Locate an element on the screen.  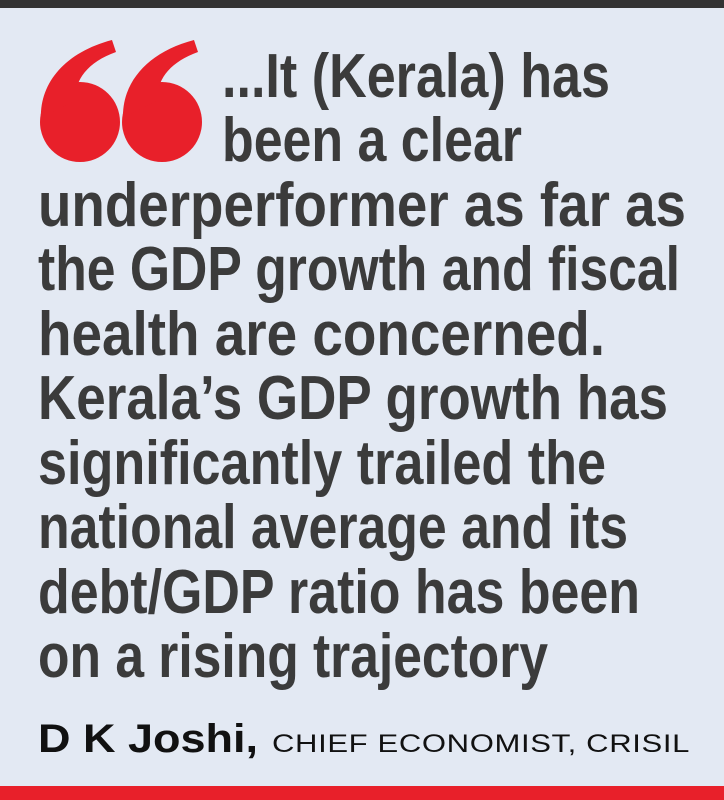
quote-line: underperformer as far as is located at coordinates (362, 205).